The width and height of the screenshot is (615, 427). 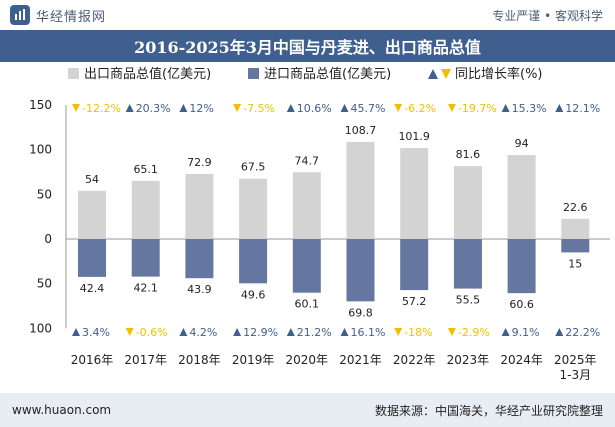 I want to click on export-growth-label: -19.7%, so click(x=477, y=108).